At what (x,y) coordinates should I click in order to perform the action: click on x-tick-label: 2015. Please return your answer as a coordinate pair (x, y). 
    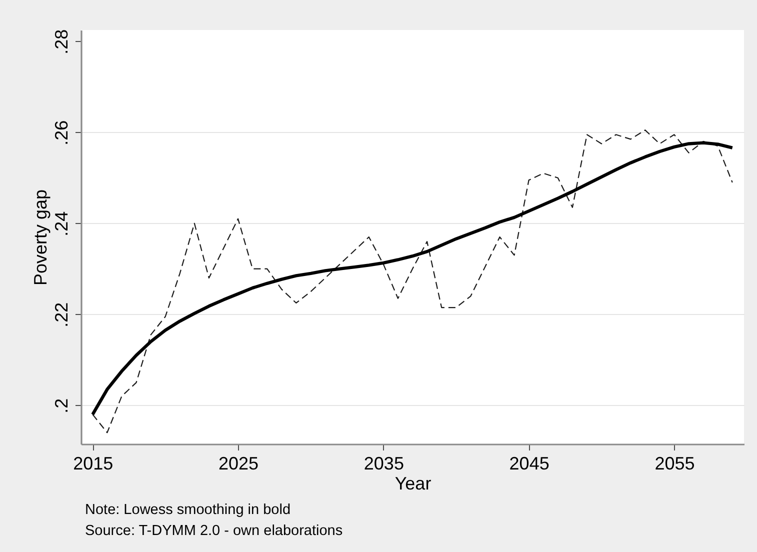
    Looking at the image, I should click on (93, 464).